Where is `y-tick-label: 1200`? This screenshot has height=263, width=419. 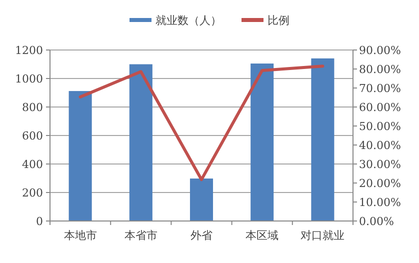 y-tick-label: 1200 is located at coordinates (29, 50).